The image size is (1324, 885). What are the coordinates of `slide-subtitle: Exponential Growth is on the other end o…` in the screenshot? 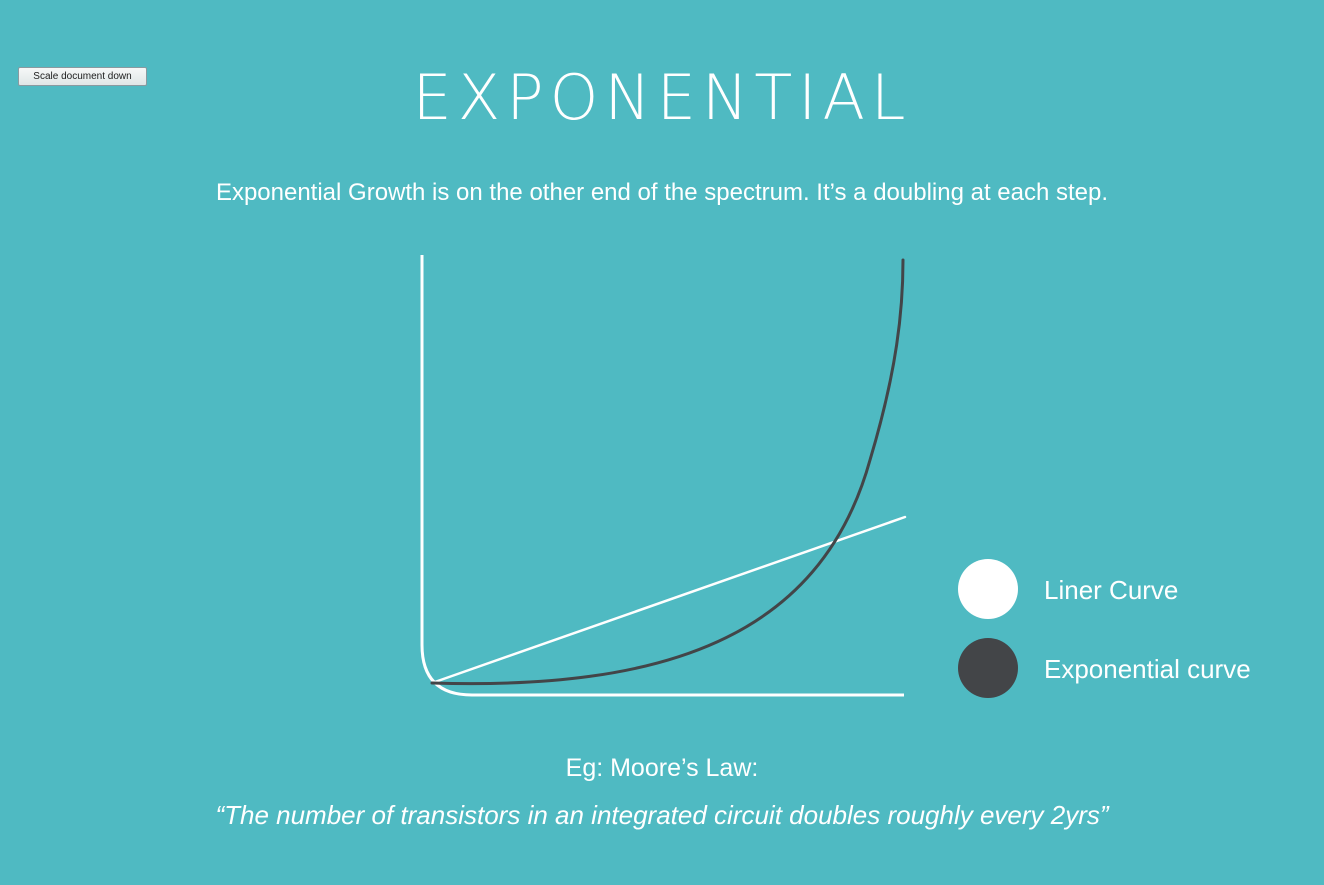 It's located at (662, 192).